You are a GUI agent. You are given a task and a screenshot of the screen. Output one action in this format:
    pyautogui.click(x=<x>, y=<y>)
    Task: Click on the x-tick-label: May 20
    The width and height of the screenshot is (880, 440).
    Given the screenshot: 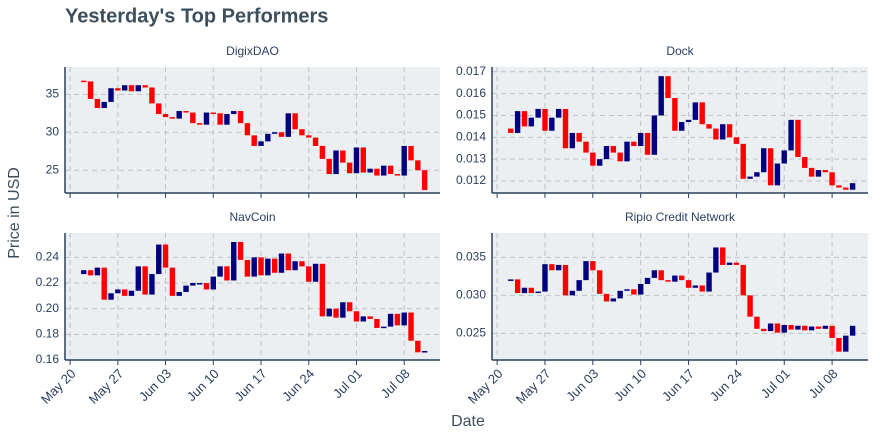 What is the action you would take?
    pyautogui.click(x=485, y=386)
    